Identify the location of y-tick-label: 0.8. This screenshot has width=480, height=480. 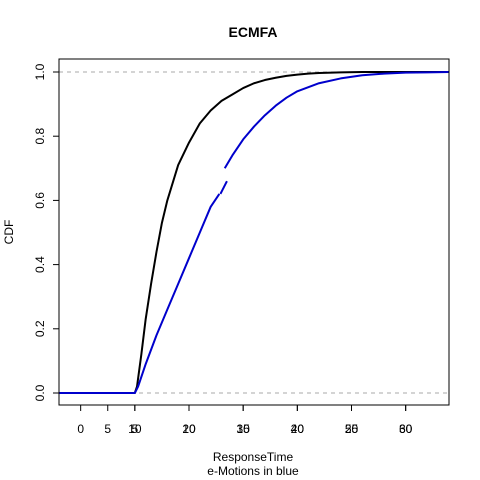
(40, 136).